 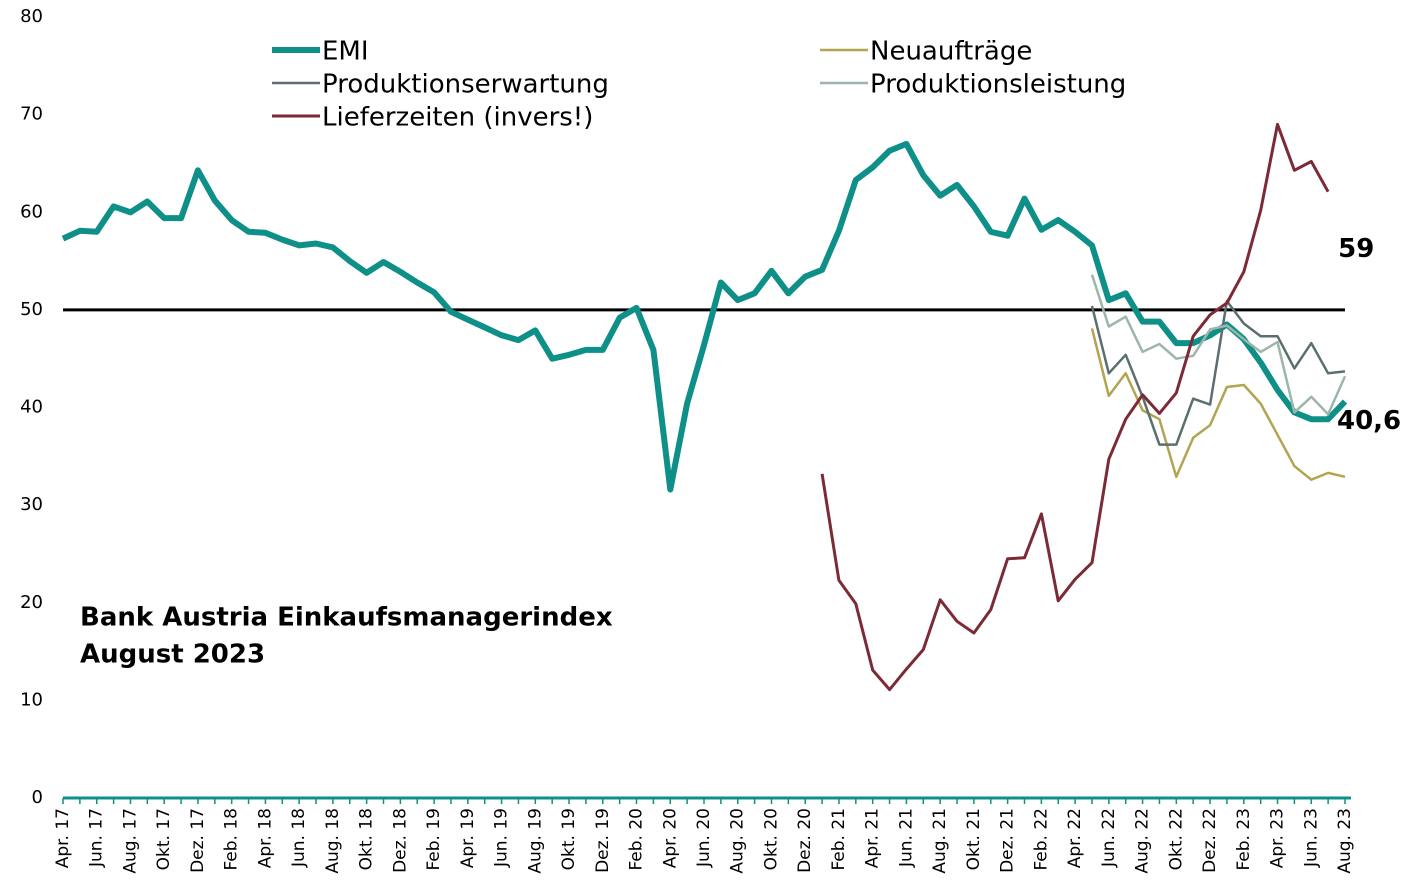 What do you see at coordinates (37, 797) in the screenshot?
I see `y-tick-label: 0` at bounding box center [37, 797].